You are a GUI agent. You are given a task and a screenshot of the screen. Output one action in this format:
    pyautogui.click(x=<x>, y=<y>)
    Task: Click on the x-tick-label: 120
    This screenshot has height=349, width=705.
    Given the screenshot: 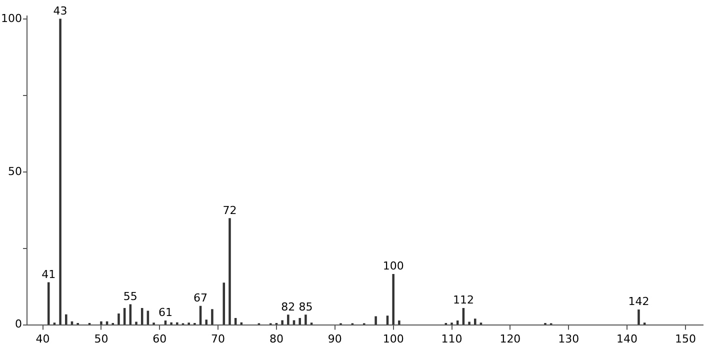 What is the action you would take?
    pyautogui.click(x=510, y=339)
    